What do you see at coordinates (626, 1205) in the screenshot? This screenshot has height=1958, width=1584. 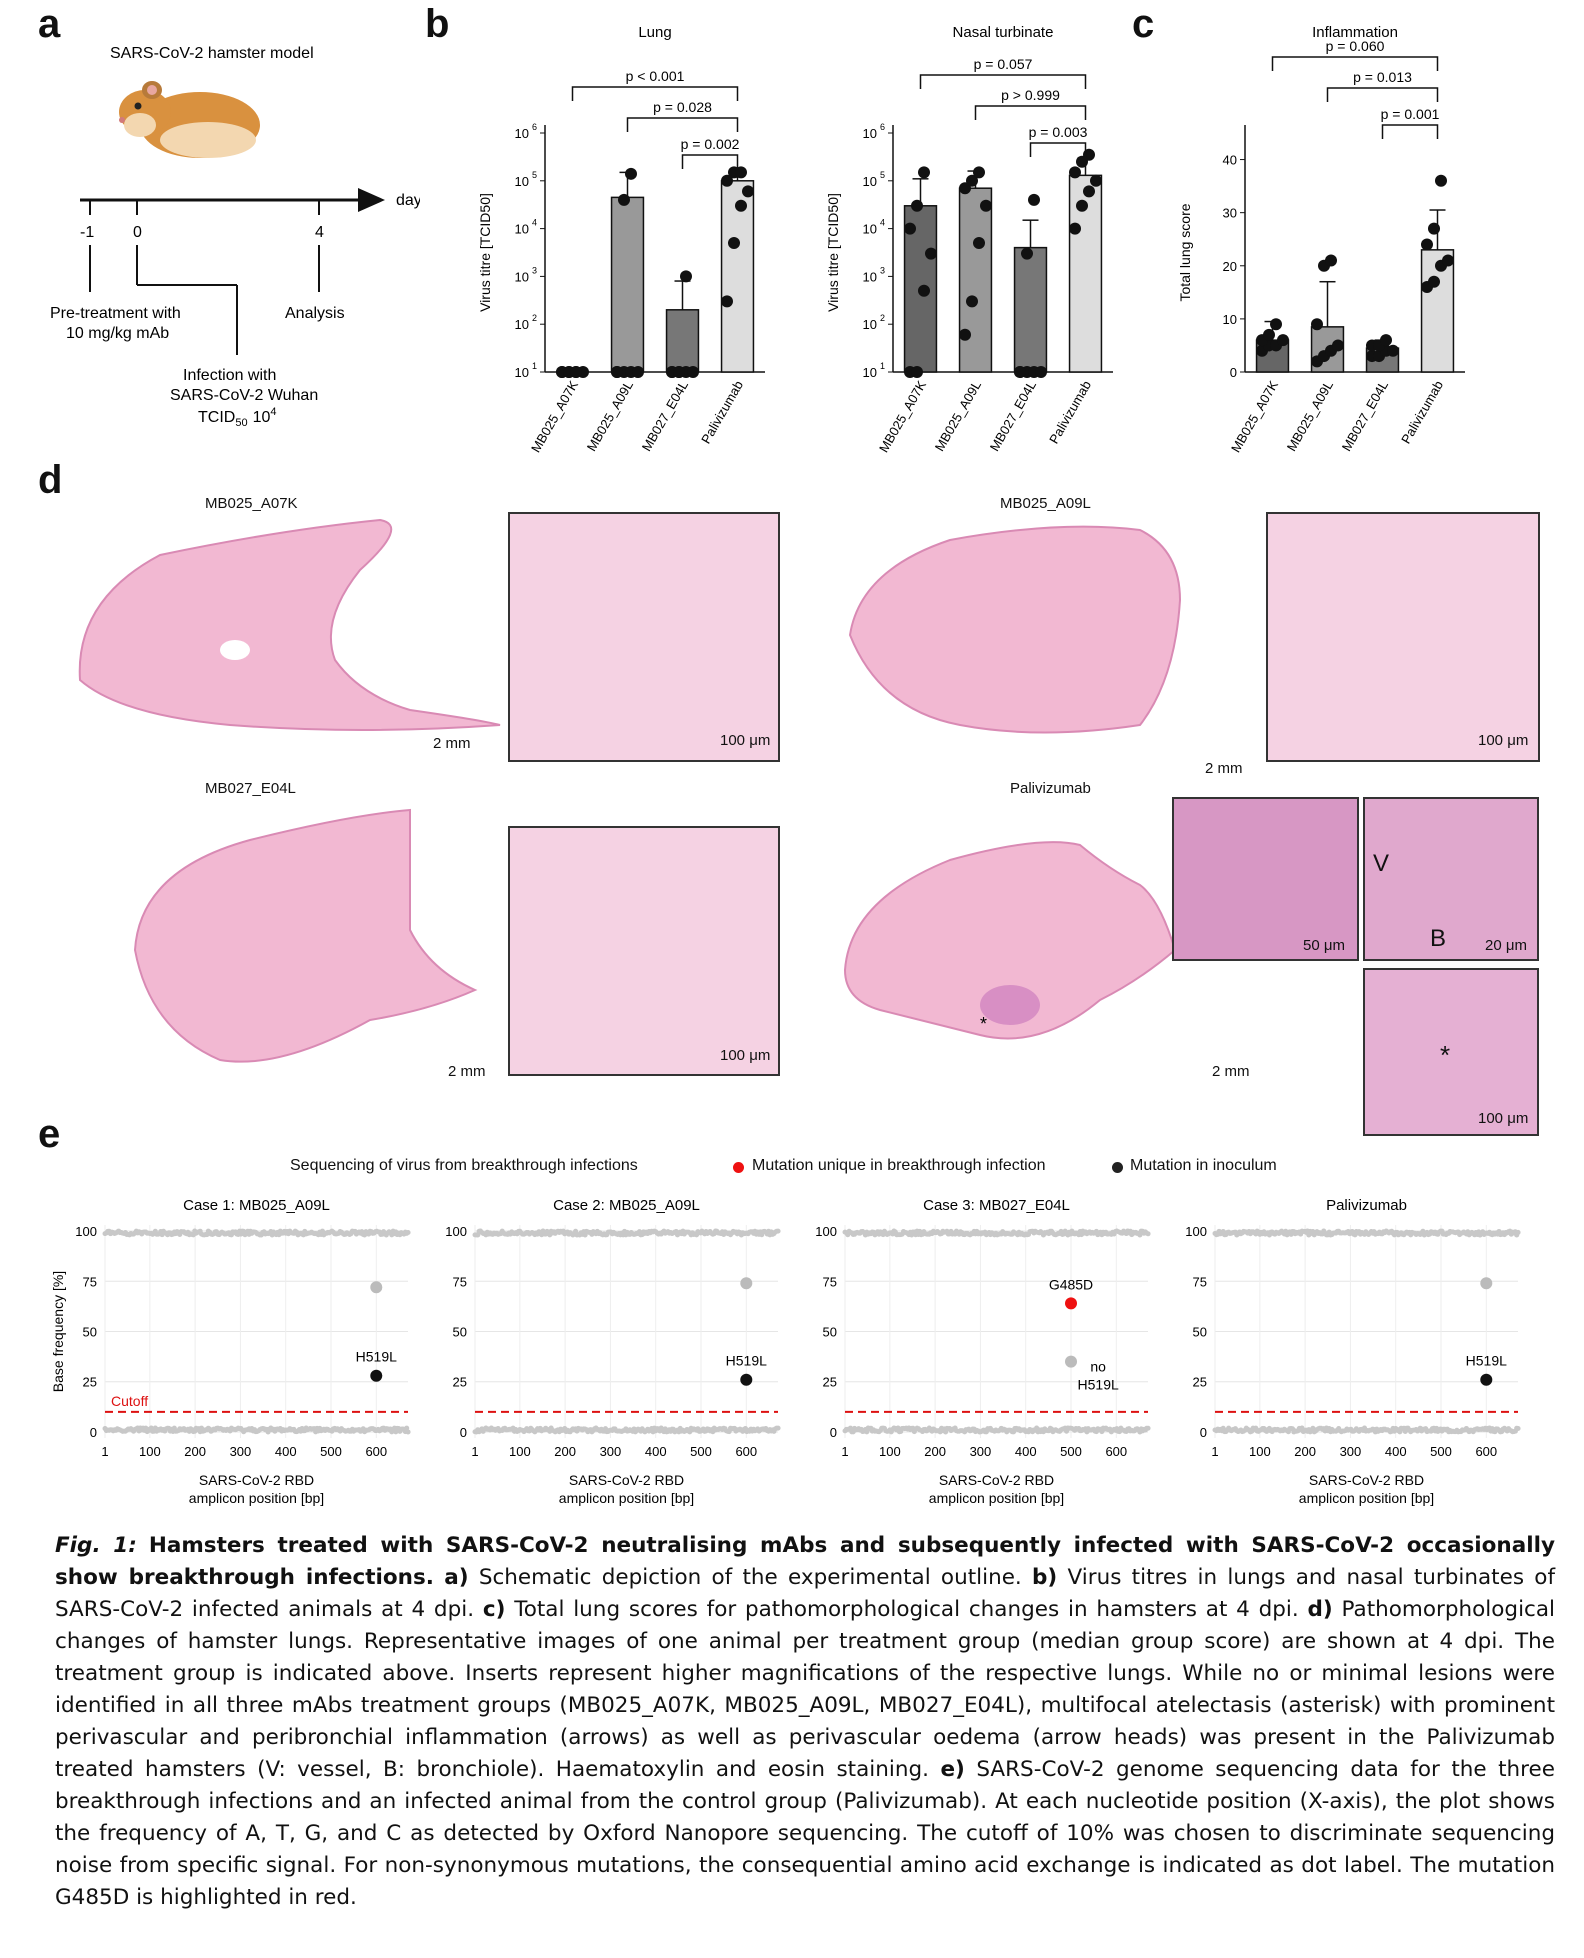 I see `chart-title: Case 2: MB025_A09L` at bounding box center [626, 1205].